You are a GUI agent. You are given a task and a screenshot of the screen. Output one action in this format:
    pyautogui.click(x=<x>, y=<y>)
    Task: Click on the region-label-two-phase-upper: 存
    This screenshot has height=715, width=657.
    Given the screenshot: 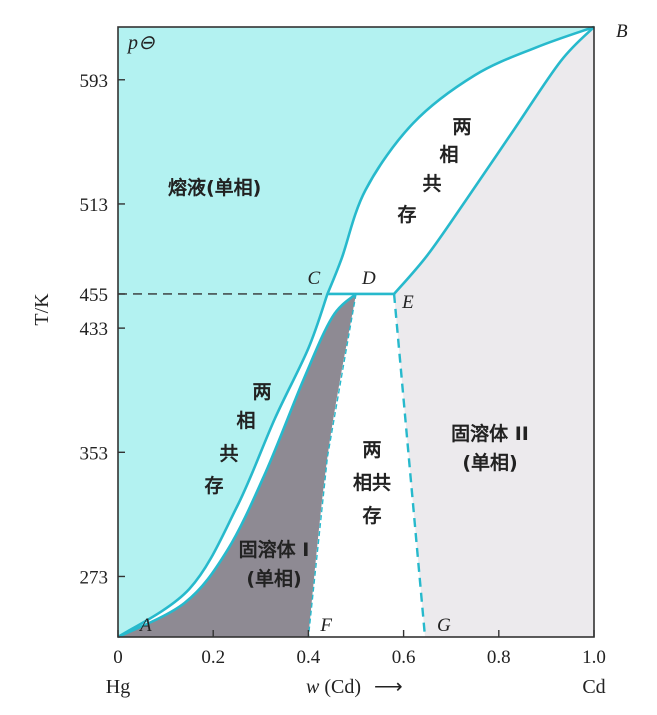 What is the action you would take?
    pyautogui.click(x=406, y=214)
    